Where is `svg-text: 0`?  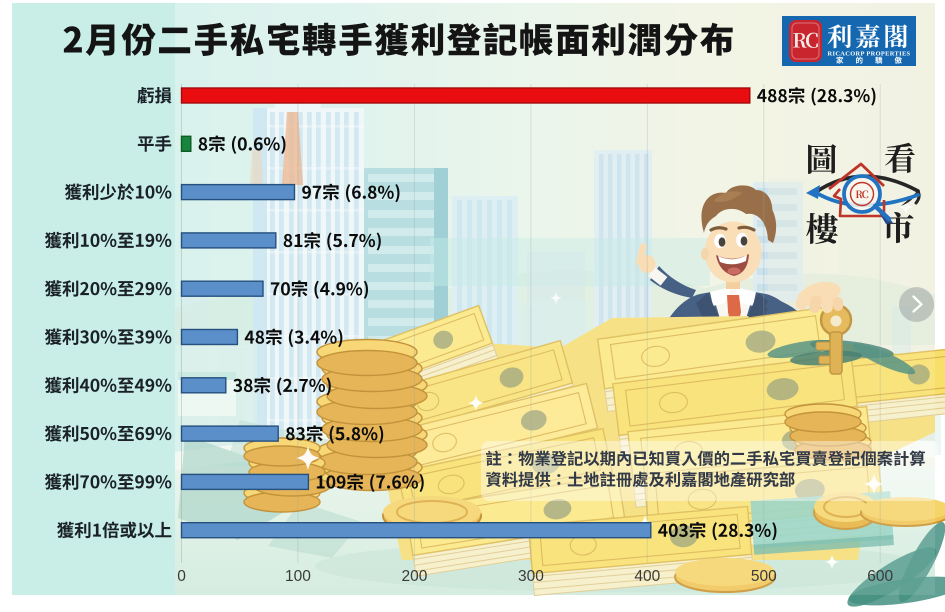 svg-text: 0 is located at coordinates (181, 576).